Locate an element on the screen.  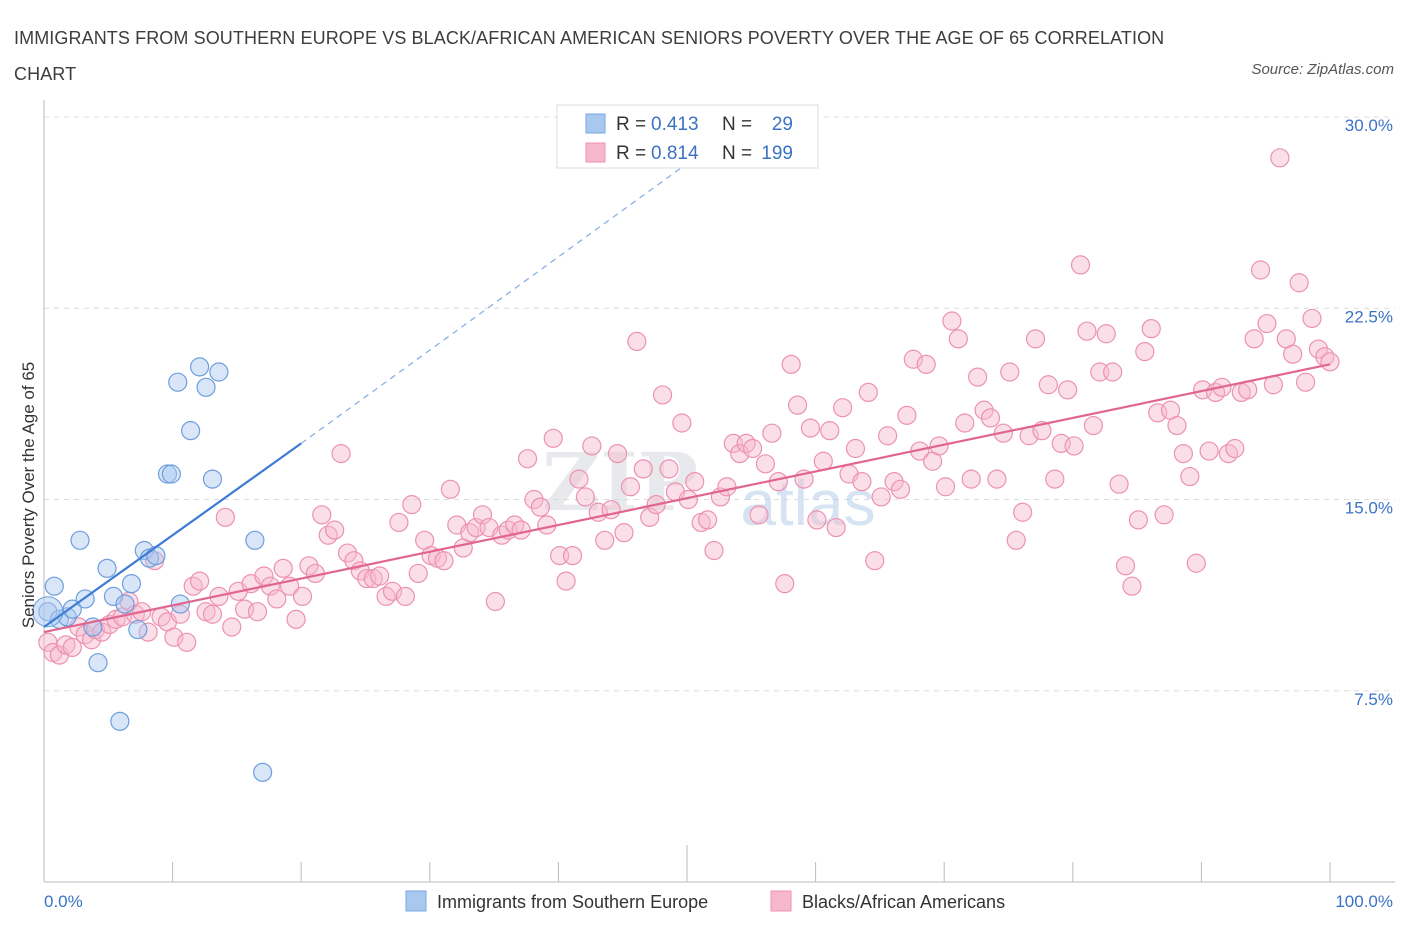
legend-r-value-pink: 0.814 is located at coordinates (675, 153).